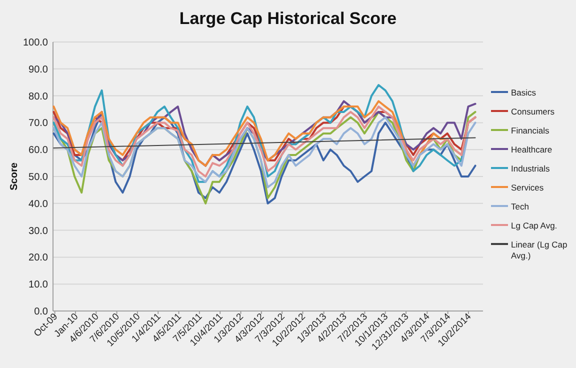  What do you see at coordinates (38, 177) in the screenshot?
I see `y-tick-label: 50.0` at bounding box center [38, 177].